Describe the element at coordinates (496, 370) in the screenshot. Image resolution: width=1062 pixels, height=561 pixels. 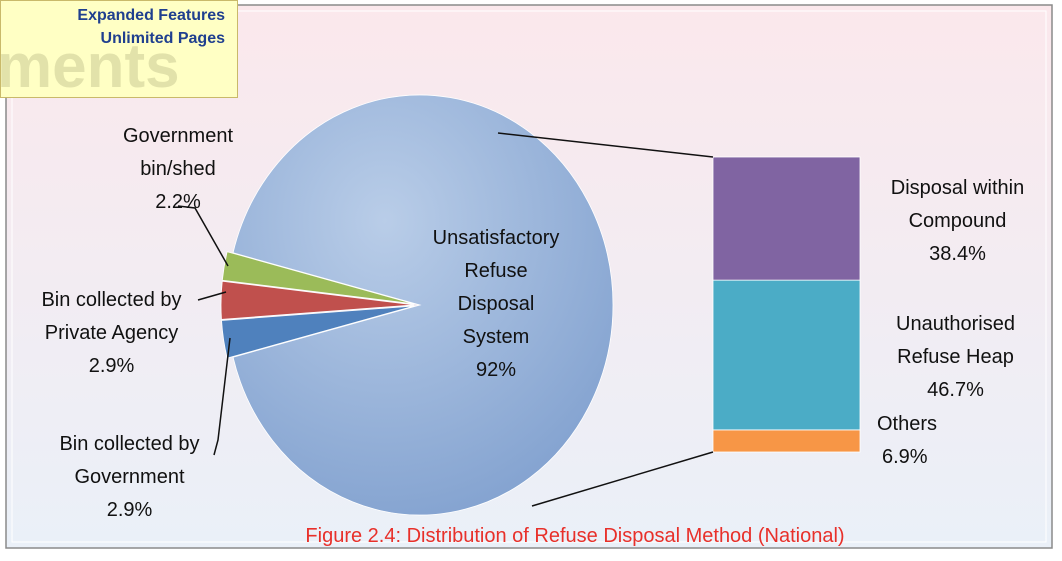
I see `value-label: 92%` at that location.